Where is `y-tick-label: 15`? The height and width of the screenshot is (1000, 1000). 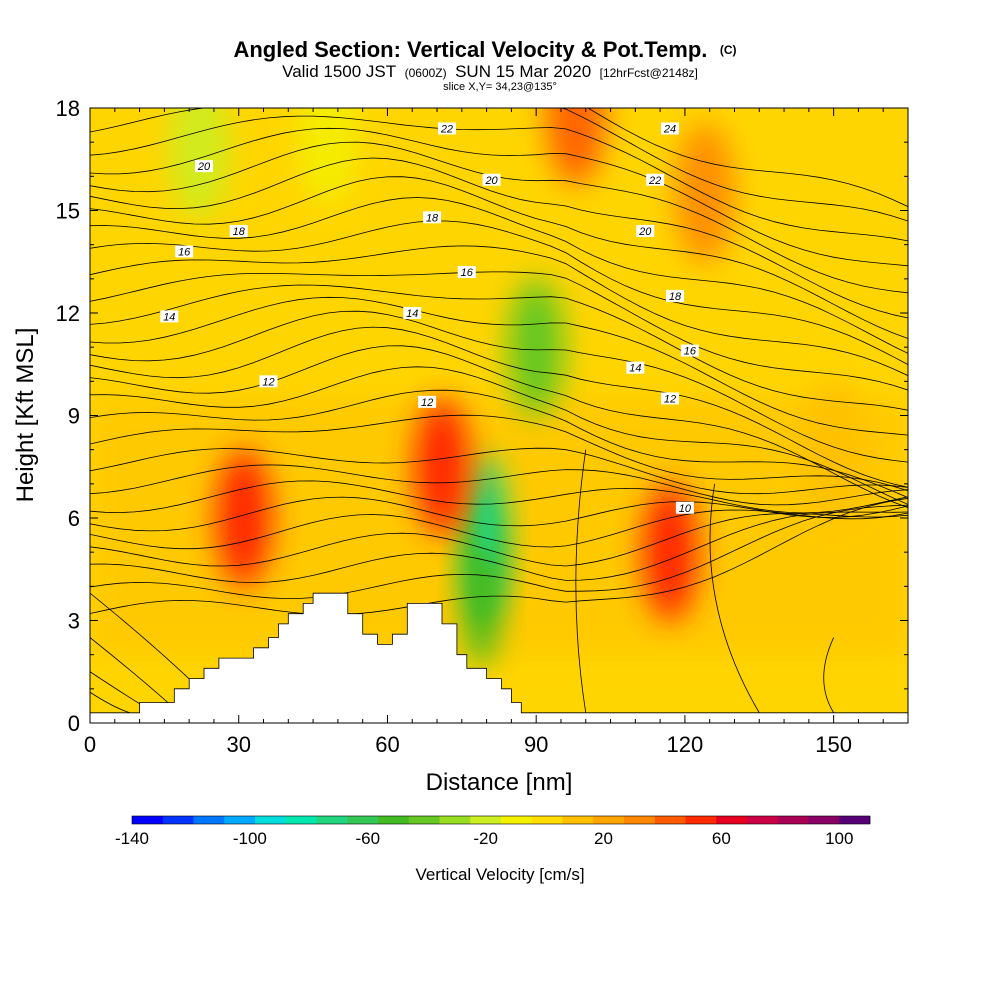 y-tick-label: 15 is located at coordinates (68, 211).